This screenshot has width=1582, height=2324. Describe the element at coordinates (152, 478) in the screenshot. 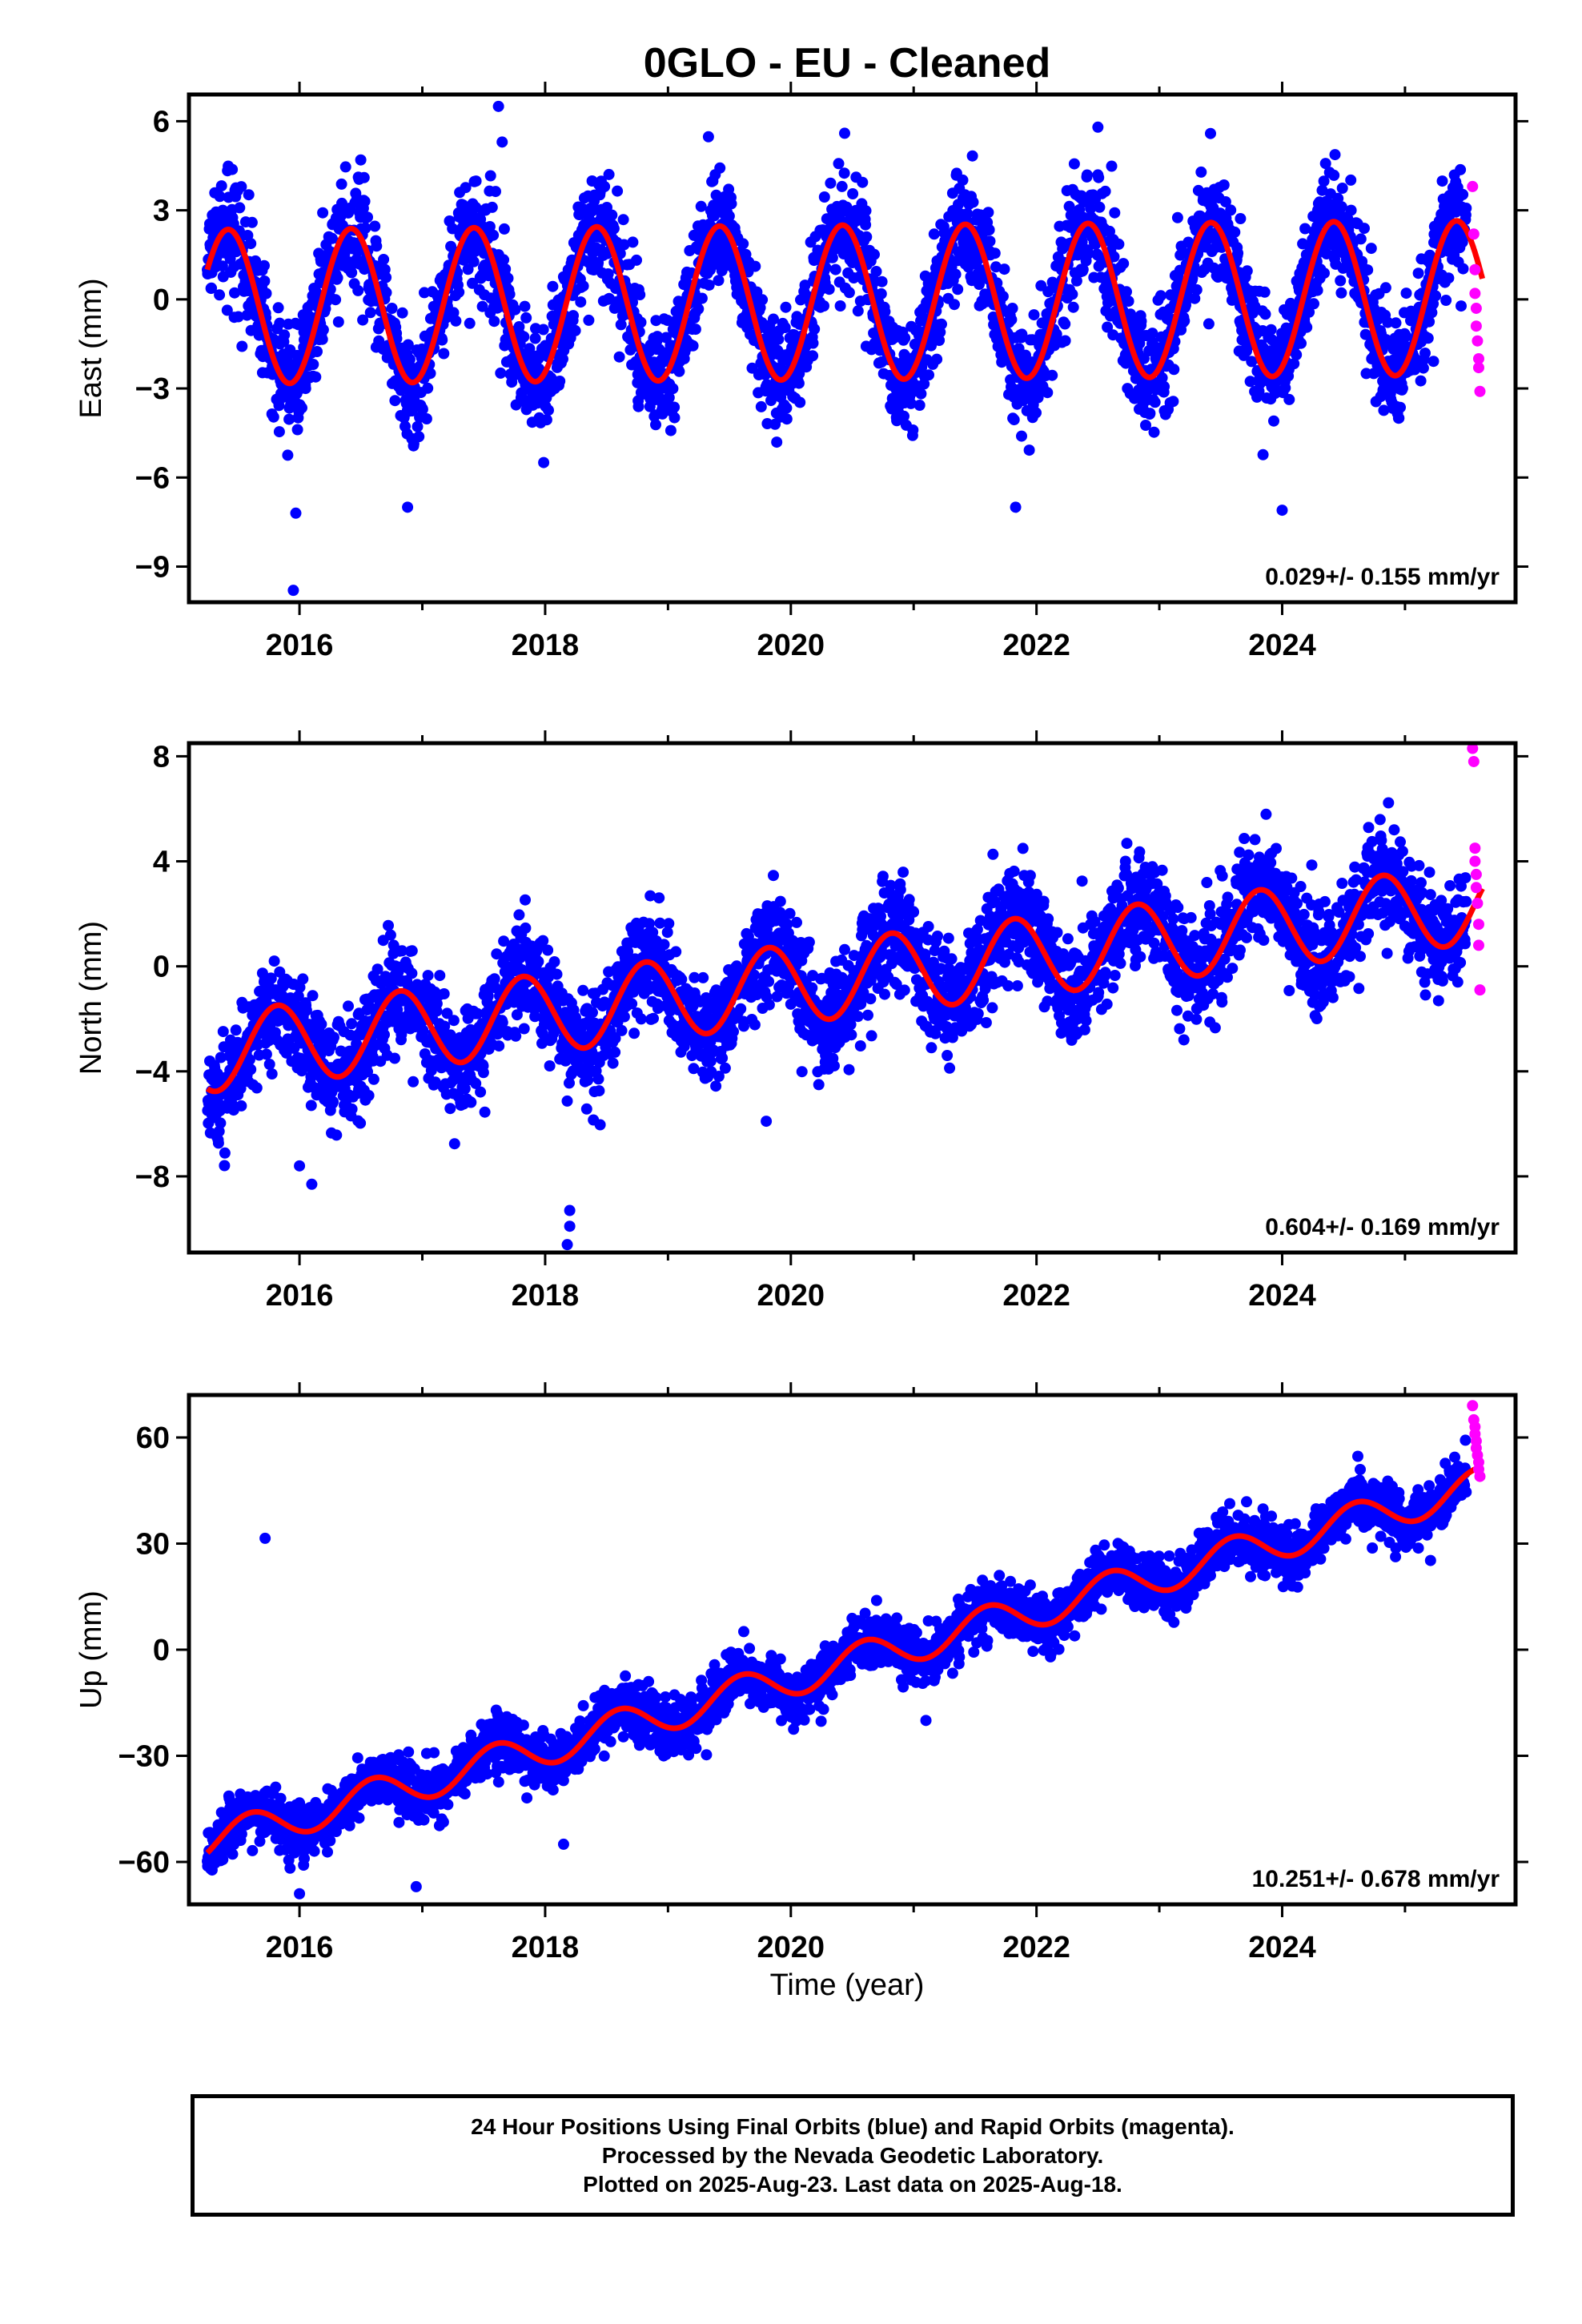

I see `y-tick-label: −6` at that location.